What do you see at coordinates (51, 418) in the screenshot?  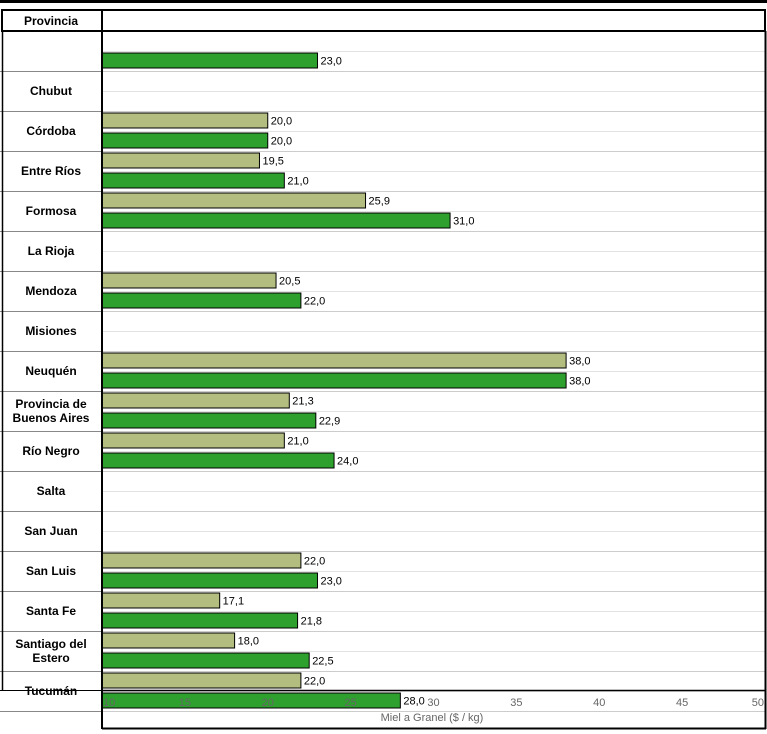 I see `province-label-line: Buenos Aires` at bounding box center [51, 418].